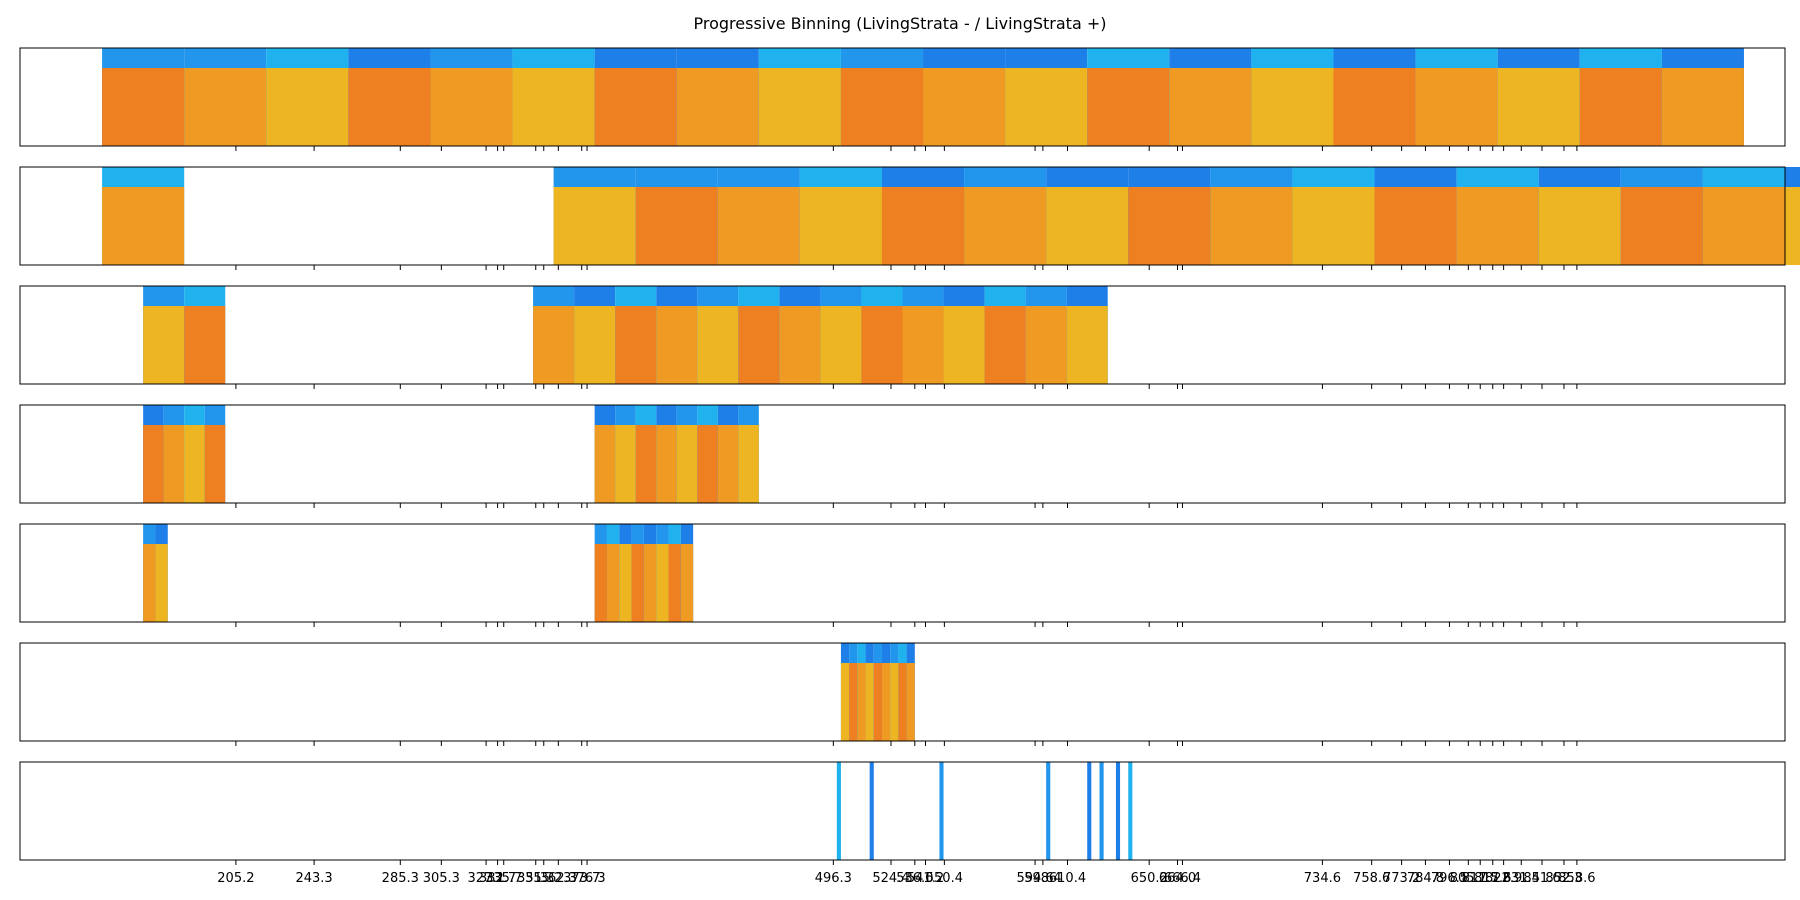 This screenshot has width=1800, height=900. What do you see at coordinates (1425, 878) in the screenshot?
I see `x-tick-label: 784.8` at bounding box center [1425, 878].